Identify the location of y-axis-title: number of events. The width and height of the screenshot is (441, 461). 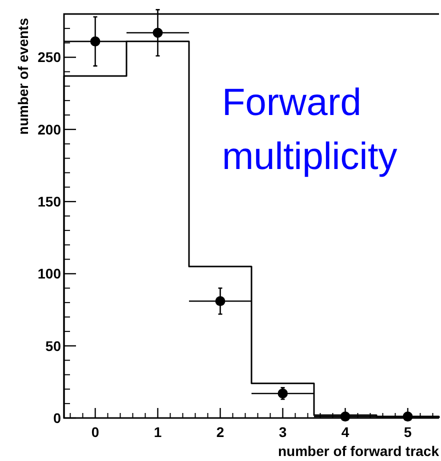
(23, 76).